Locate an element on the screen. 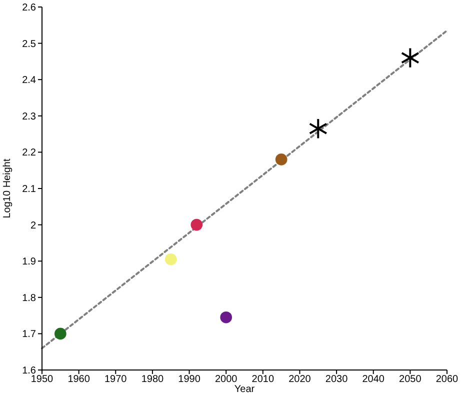 The width and height of the screenshot is (476, 393). x-tick-label: 1950 is located at coordinates (42, 379).